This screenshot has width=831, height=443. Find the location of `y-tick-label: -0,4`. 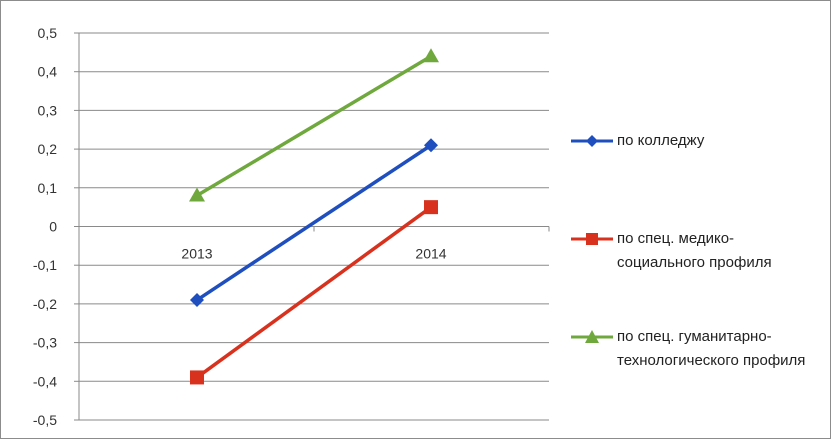

y-tick-label: -0,4 is located at coordinates (45, 381).